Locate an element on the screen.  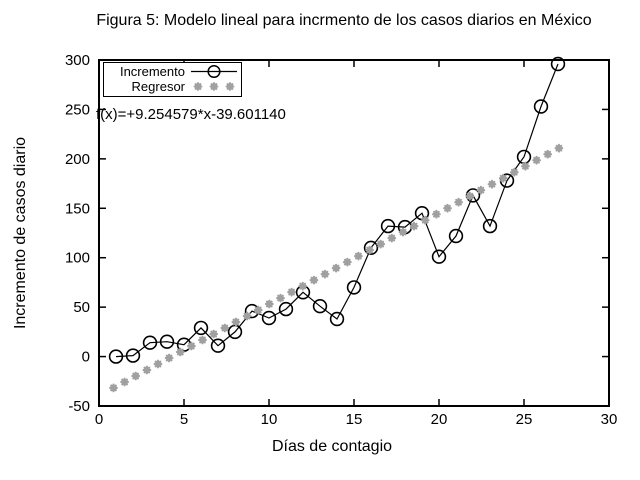
x-tick-label: 0 is located at coordinates (99, 419).